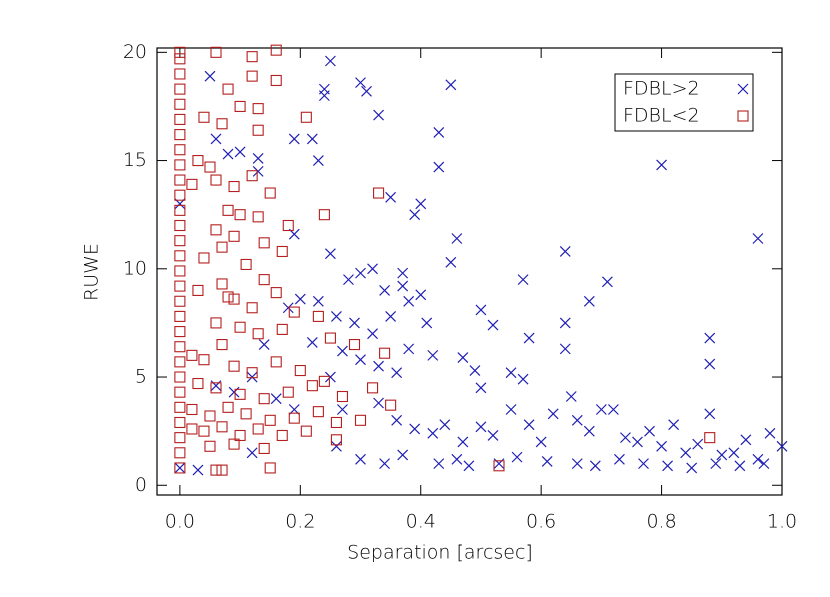  What do you see at coordinates (782, 522) in the screenshot?
I see `x-tick-label: 1.0` at bounding box center [782, 522].